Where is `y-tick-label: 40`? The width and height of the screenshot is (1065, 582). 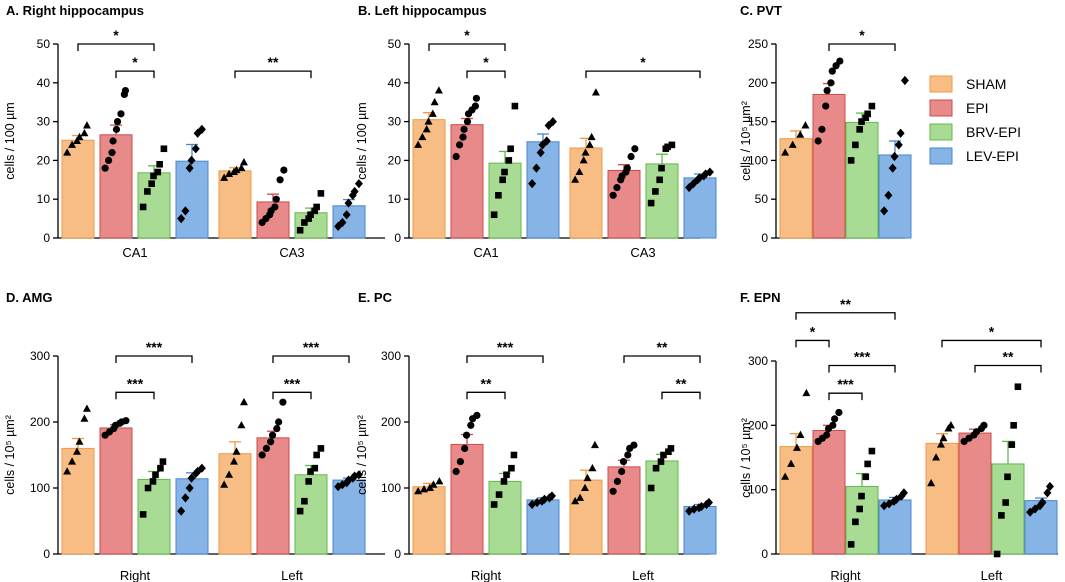 y-tick-label: 40 is located at coordinates (395, 83).